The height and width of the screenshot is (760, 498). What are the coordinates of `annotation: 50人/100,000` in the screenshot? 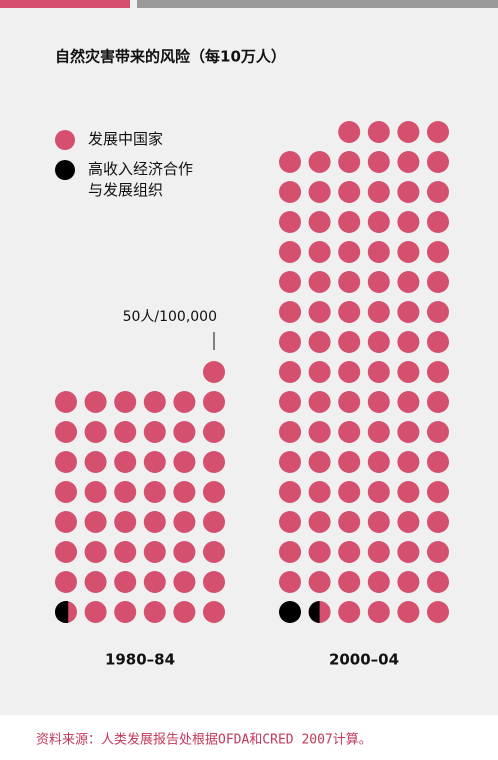 It's located at (170, 317).